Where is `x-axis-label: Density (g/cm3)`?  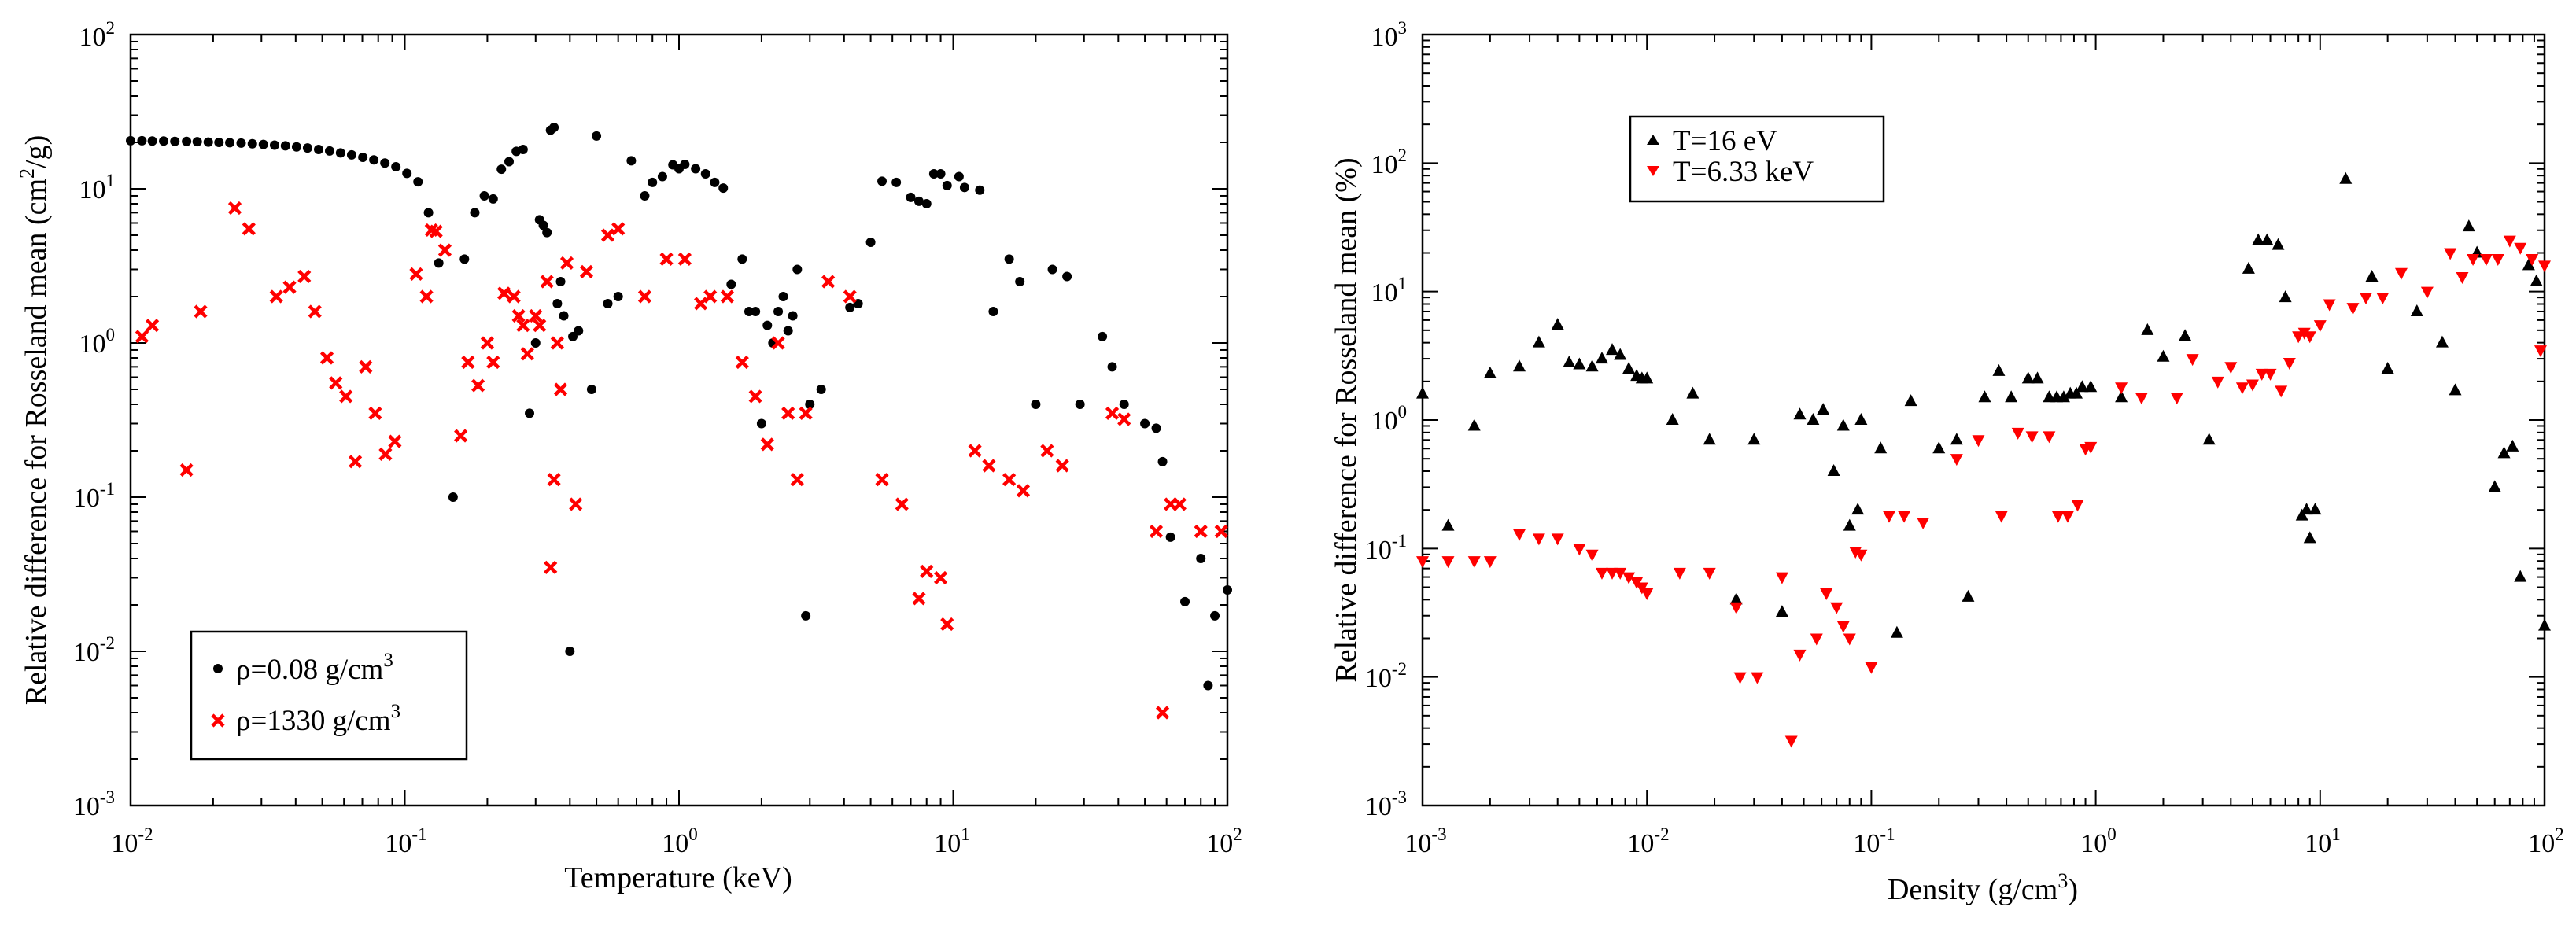 x-axis-label: Density (g/cm3) is located at coordinates (1983, 887).